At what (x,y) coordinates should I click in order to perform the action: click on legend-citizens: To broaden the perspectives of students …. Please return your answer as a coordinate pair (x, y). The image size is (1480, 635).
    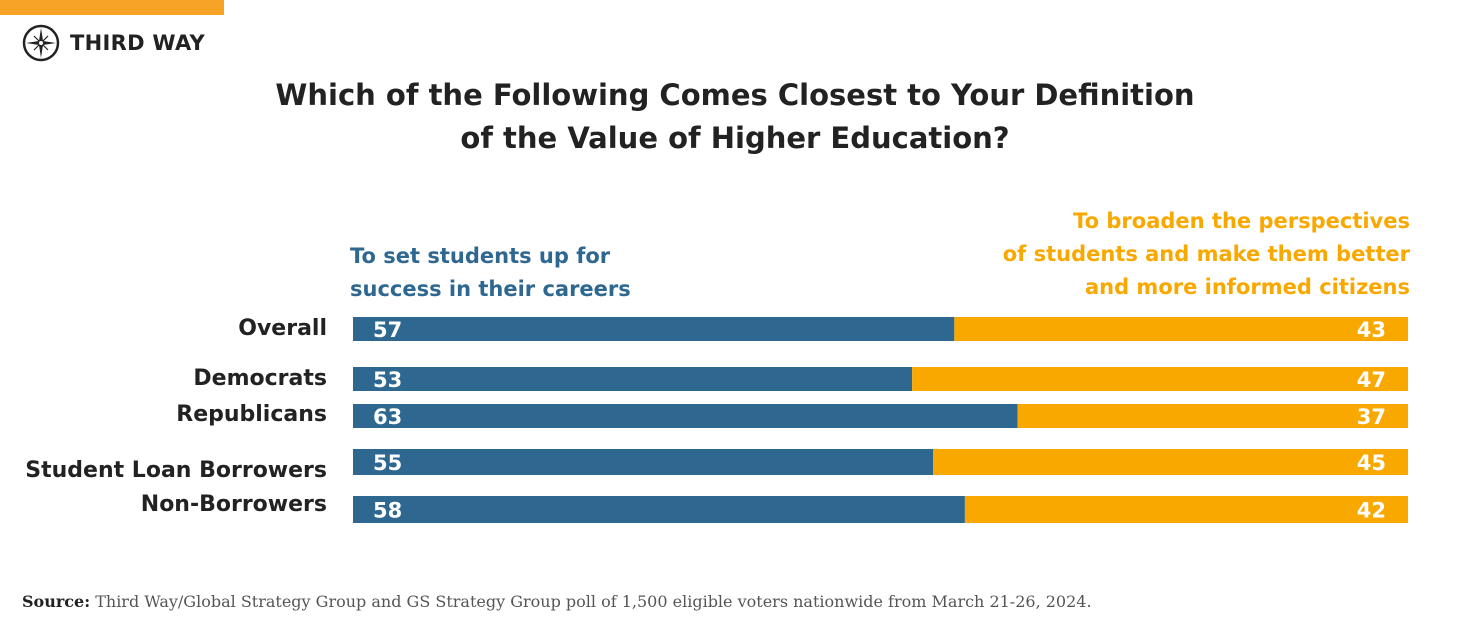
    Looking at the image, I should click on (1206, 254).